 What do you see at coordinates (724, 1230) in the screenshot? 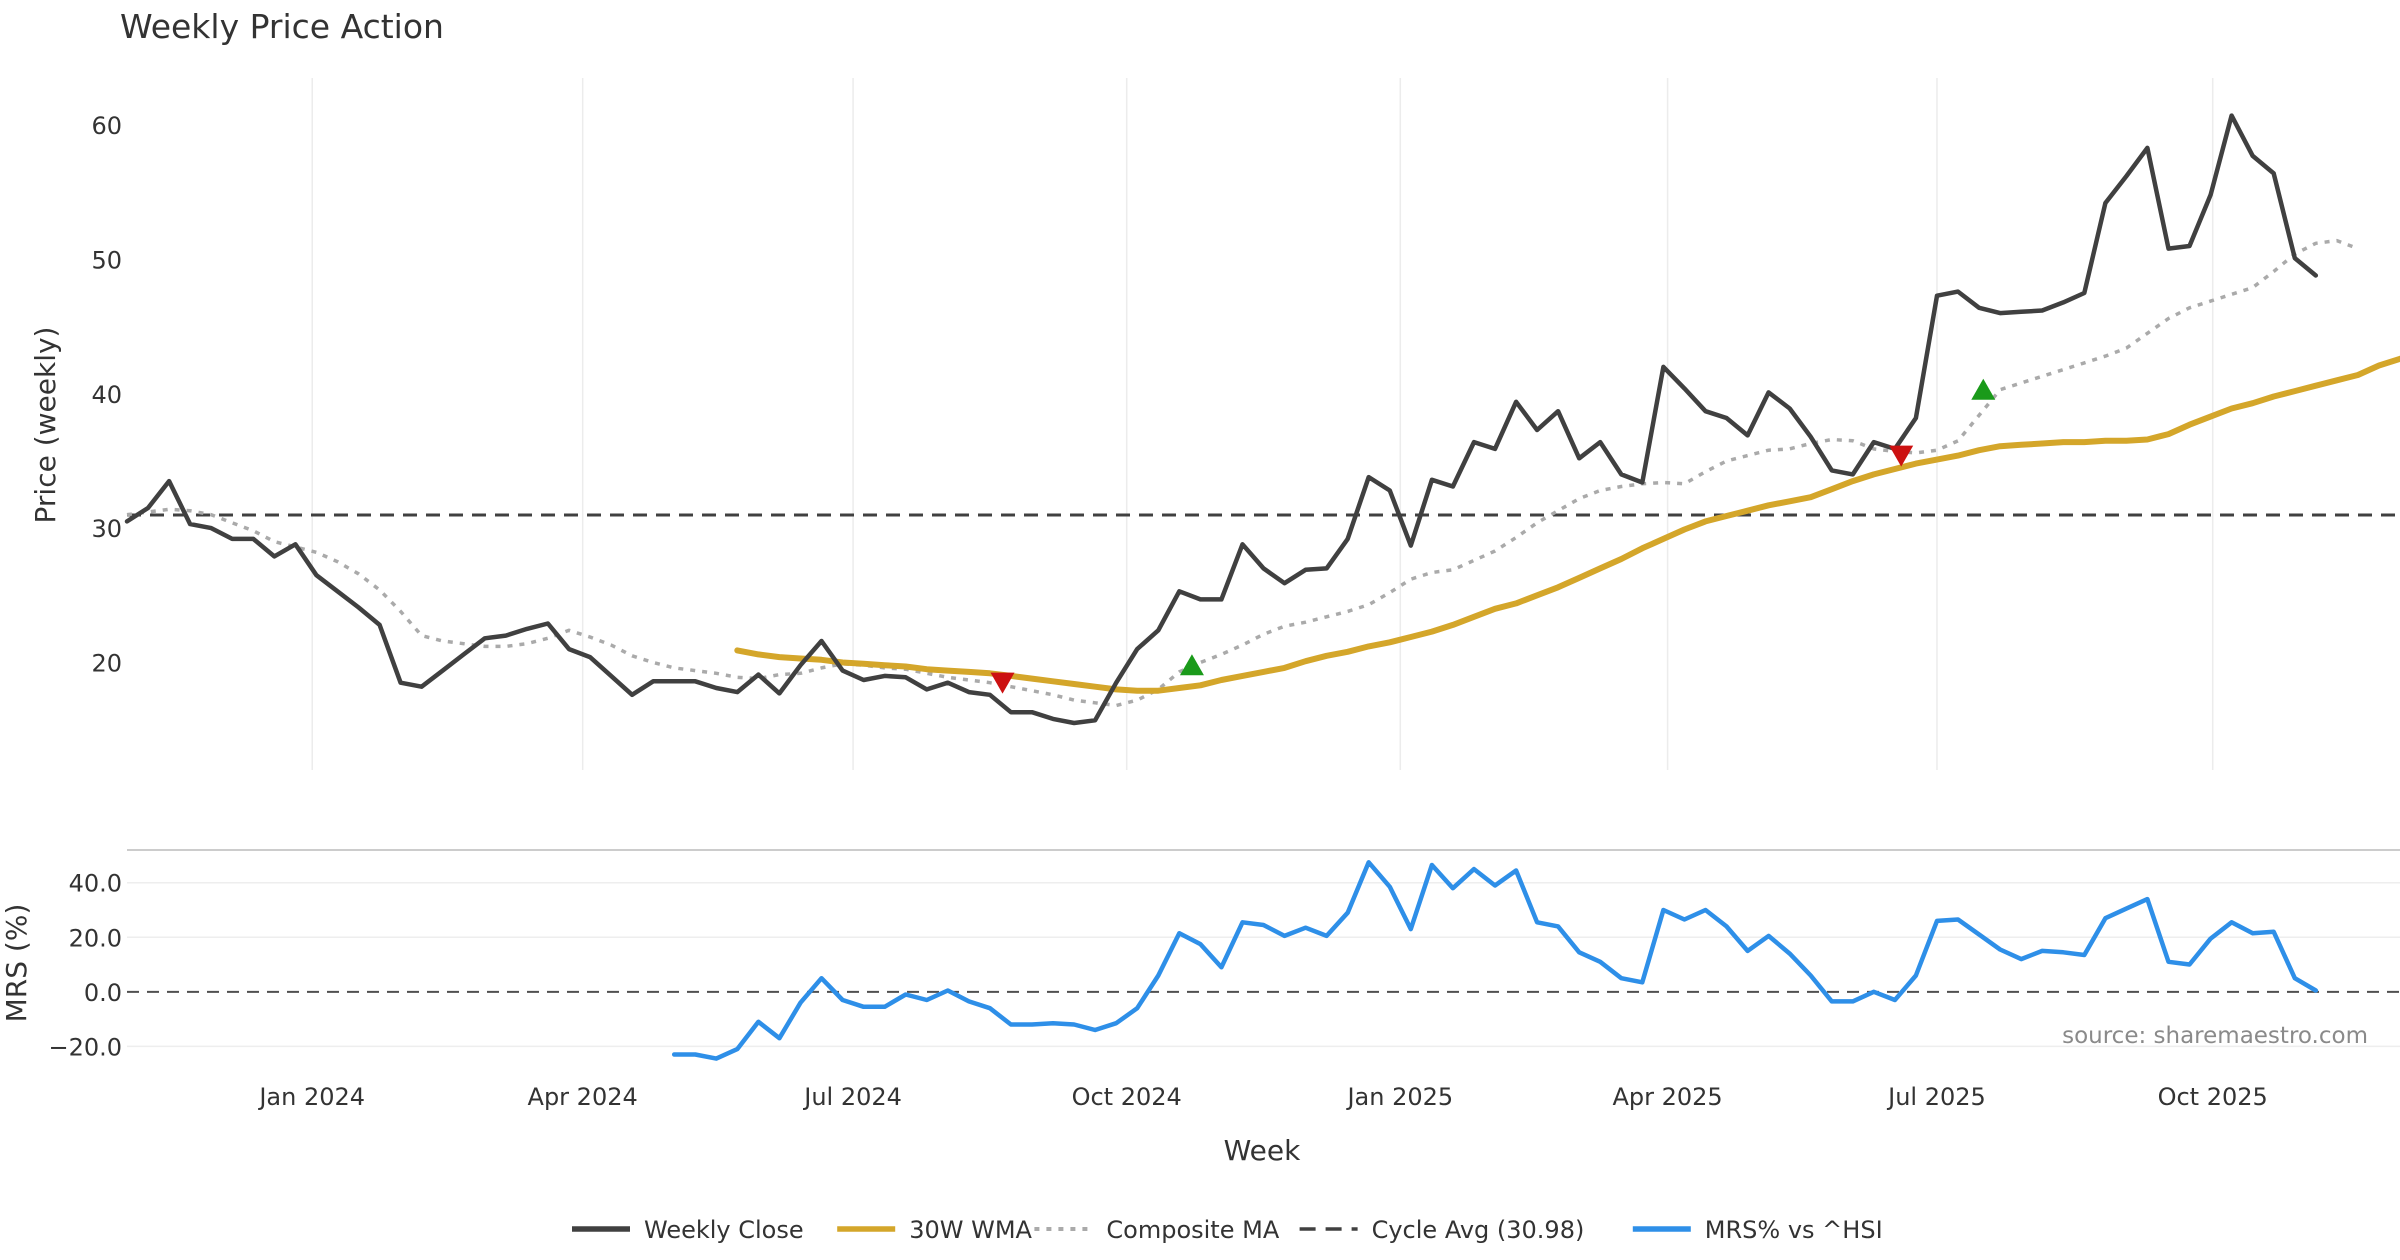
I see `legend-label: Weekly Close` at bounding box center [724, 1230].